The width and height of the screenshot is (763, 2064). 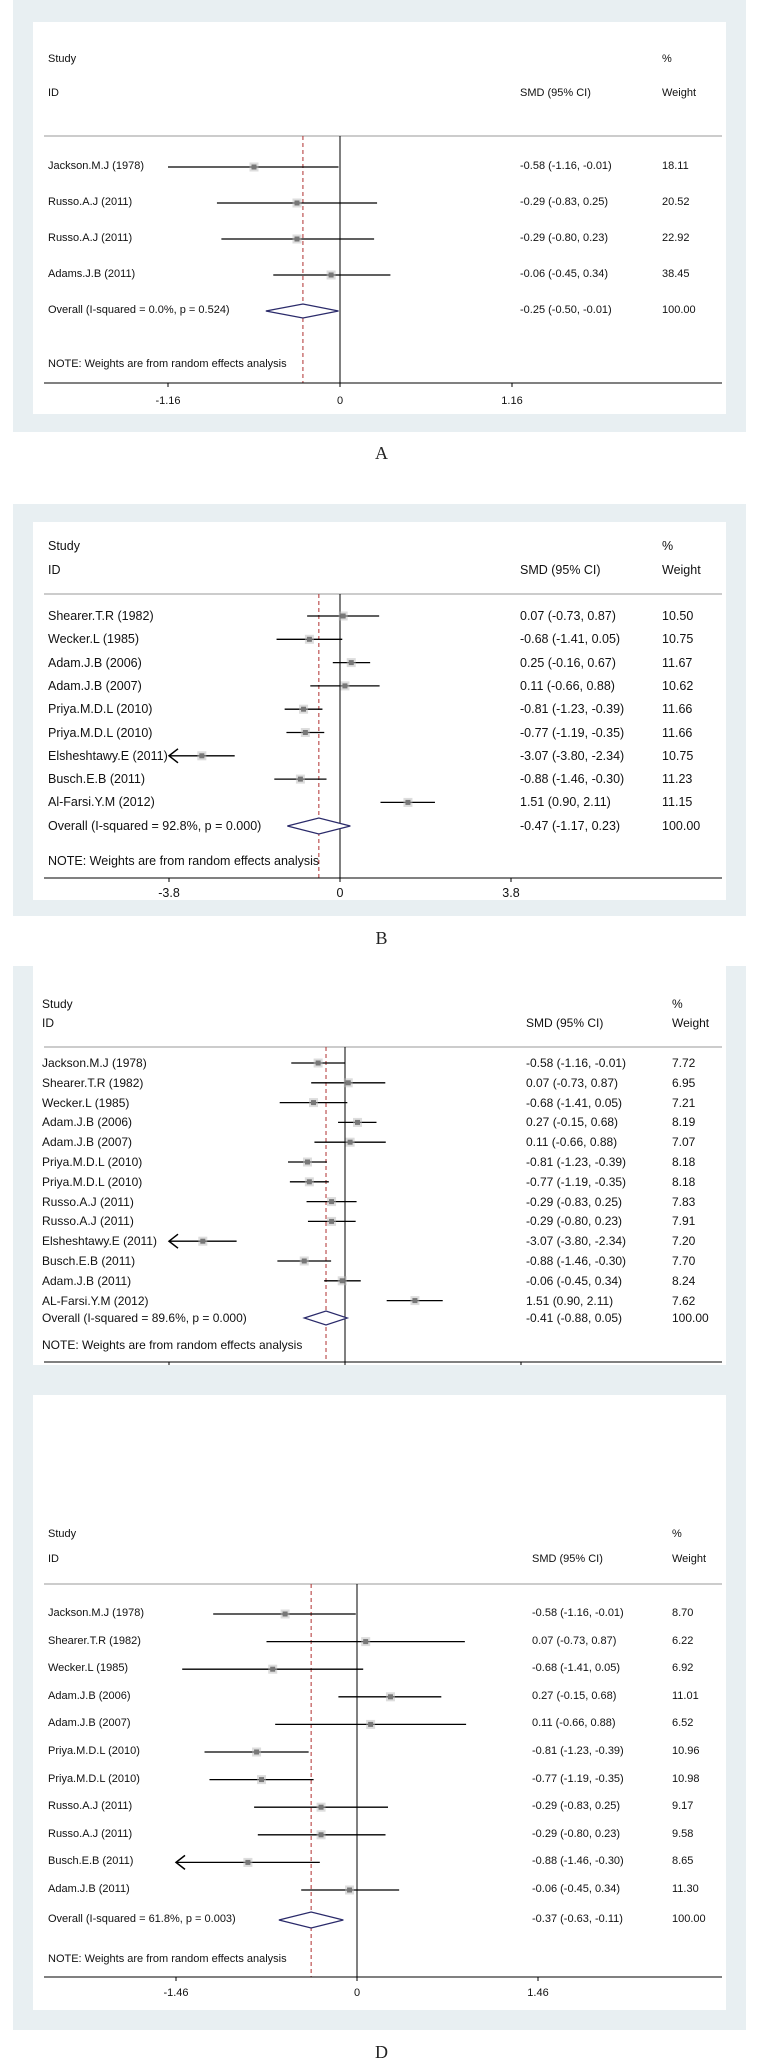 What do you see at coordinates (381, 2052) in the screenshot?
I see `panel-caption: D` at bounding box center [381, 2052].